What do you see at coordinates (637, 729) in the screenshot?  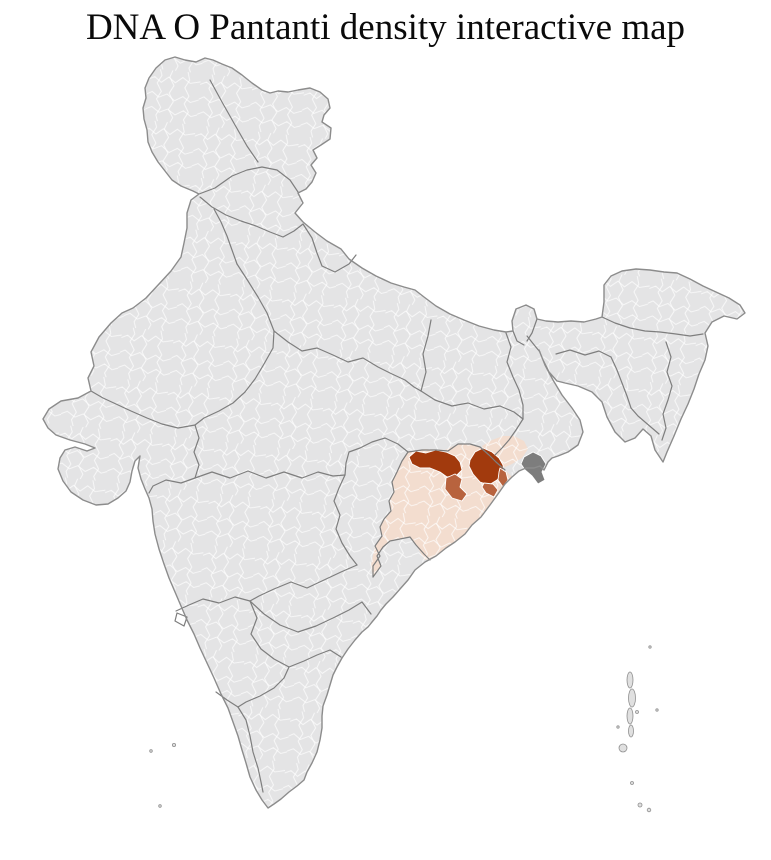 I see `andaman-nicobar-islands` at bounding box center [637, 729].